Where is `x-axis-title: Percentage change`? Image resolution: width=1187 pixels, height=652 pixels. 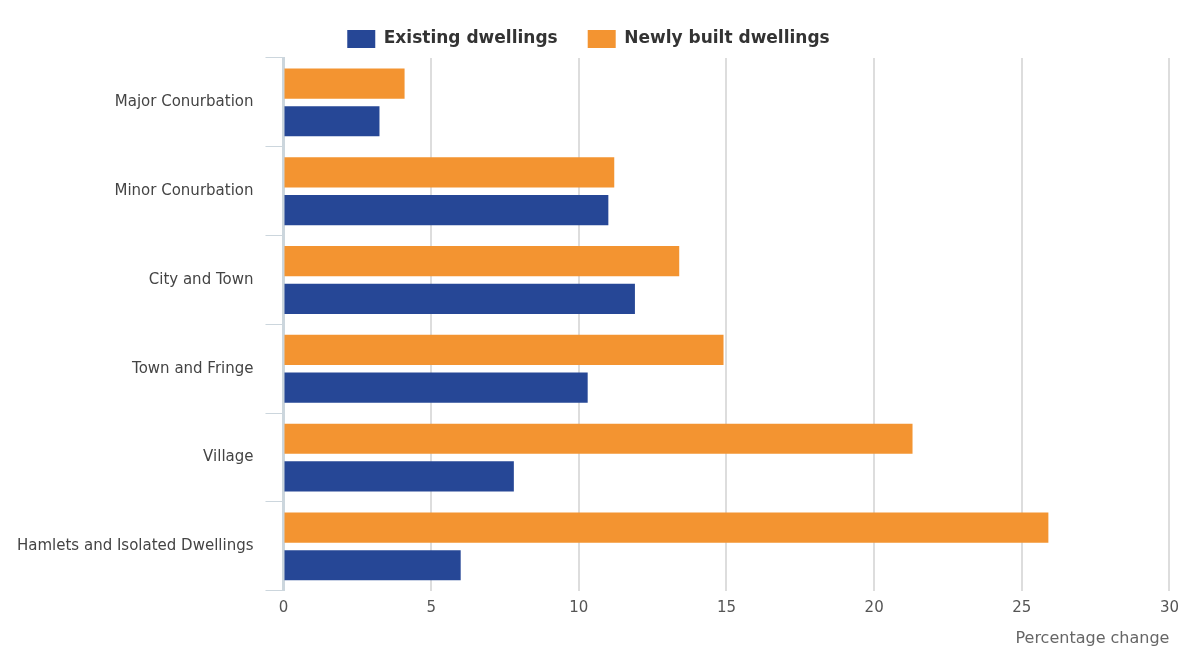
x-axis-title: Percentage change is located at coordinates (1092, 637).